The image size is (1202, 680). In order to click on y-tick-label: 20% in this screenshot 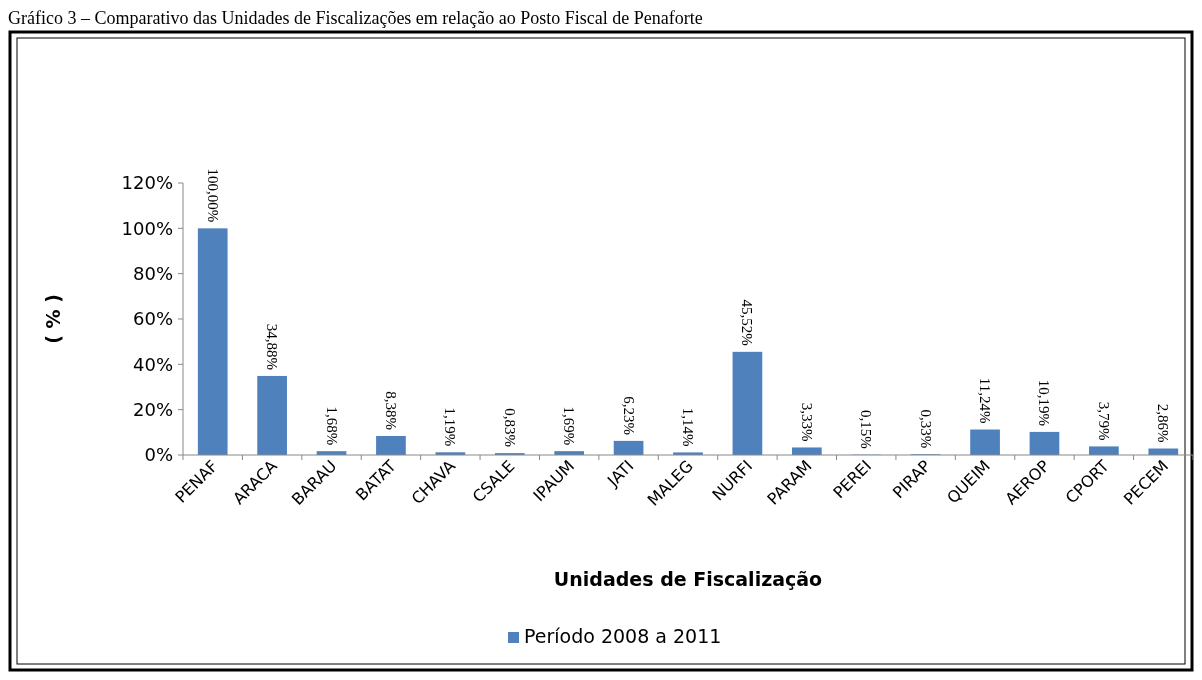, I will do `click(152, 409)`.